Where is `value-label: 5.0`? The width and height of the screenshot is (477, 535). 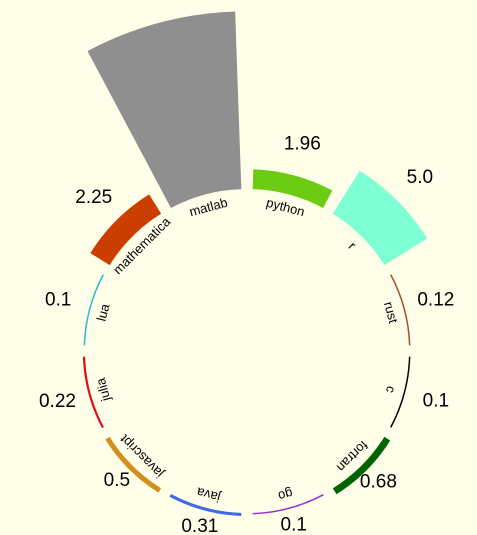
value-label: 5.0 is located at coordinates (420, 177).